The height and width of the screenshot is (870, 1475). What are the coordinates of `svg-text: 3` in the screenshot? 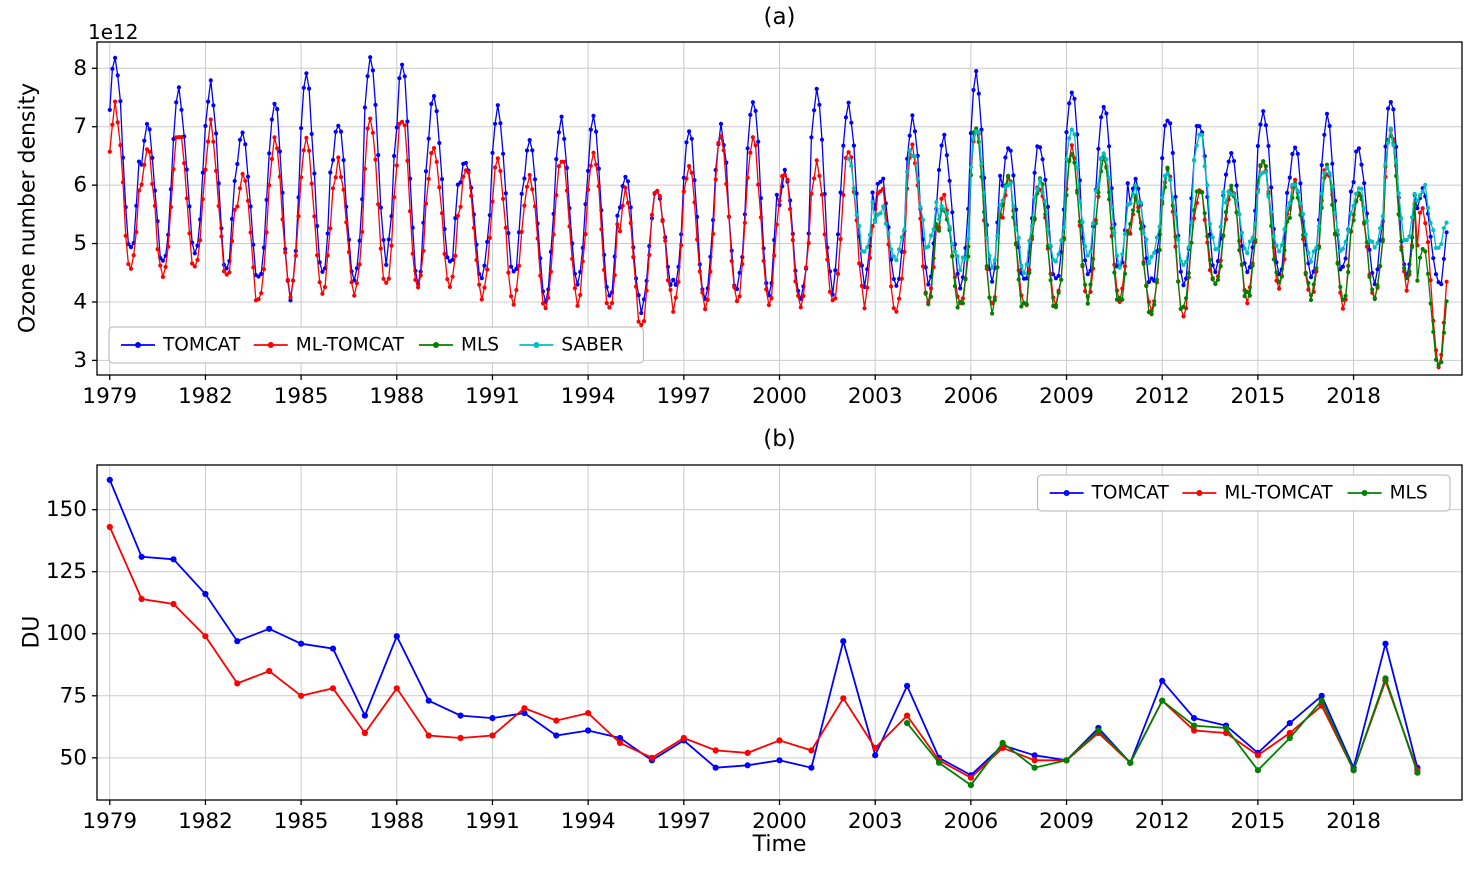 It's located at (80, 360).